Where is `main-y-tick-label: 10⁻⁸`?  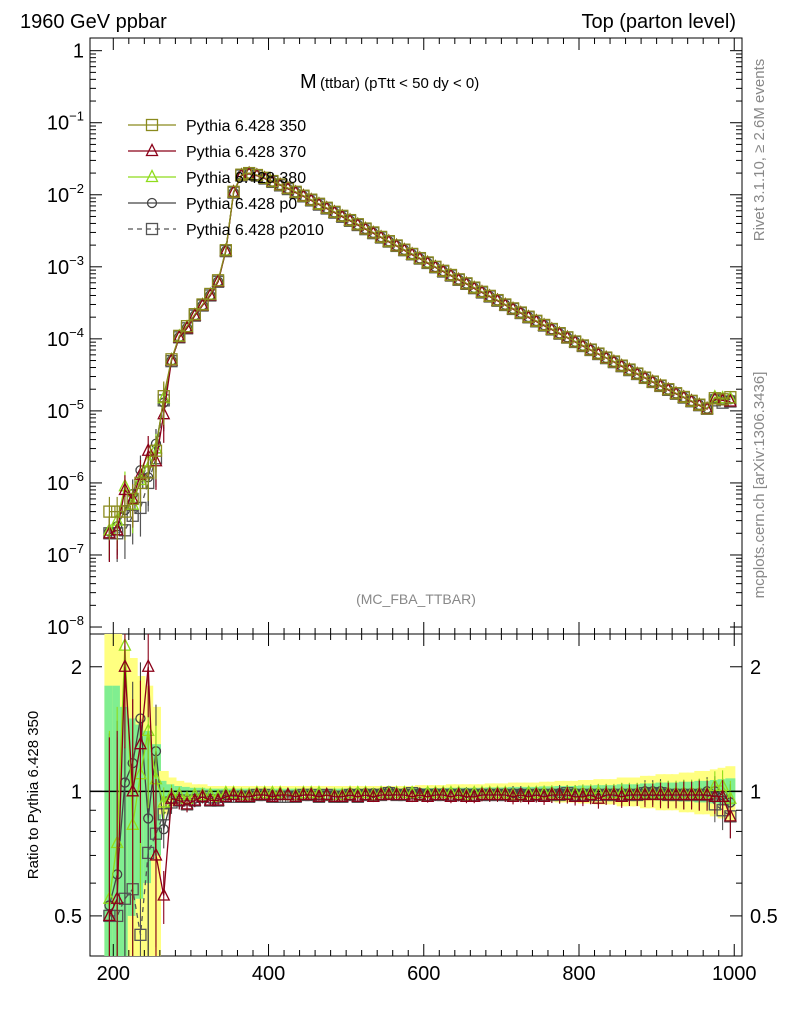 main-y-tick-label: 10⁻⁸ is located at coordinates (65, 626).